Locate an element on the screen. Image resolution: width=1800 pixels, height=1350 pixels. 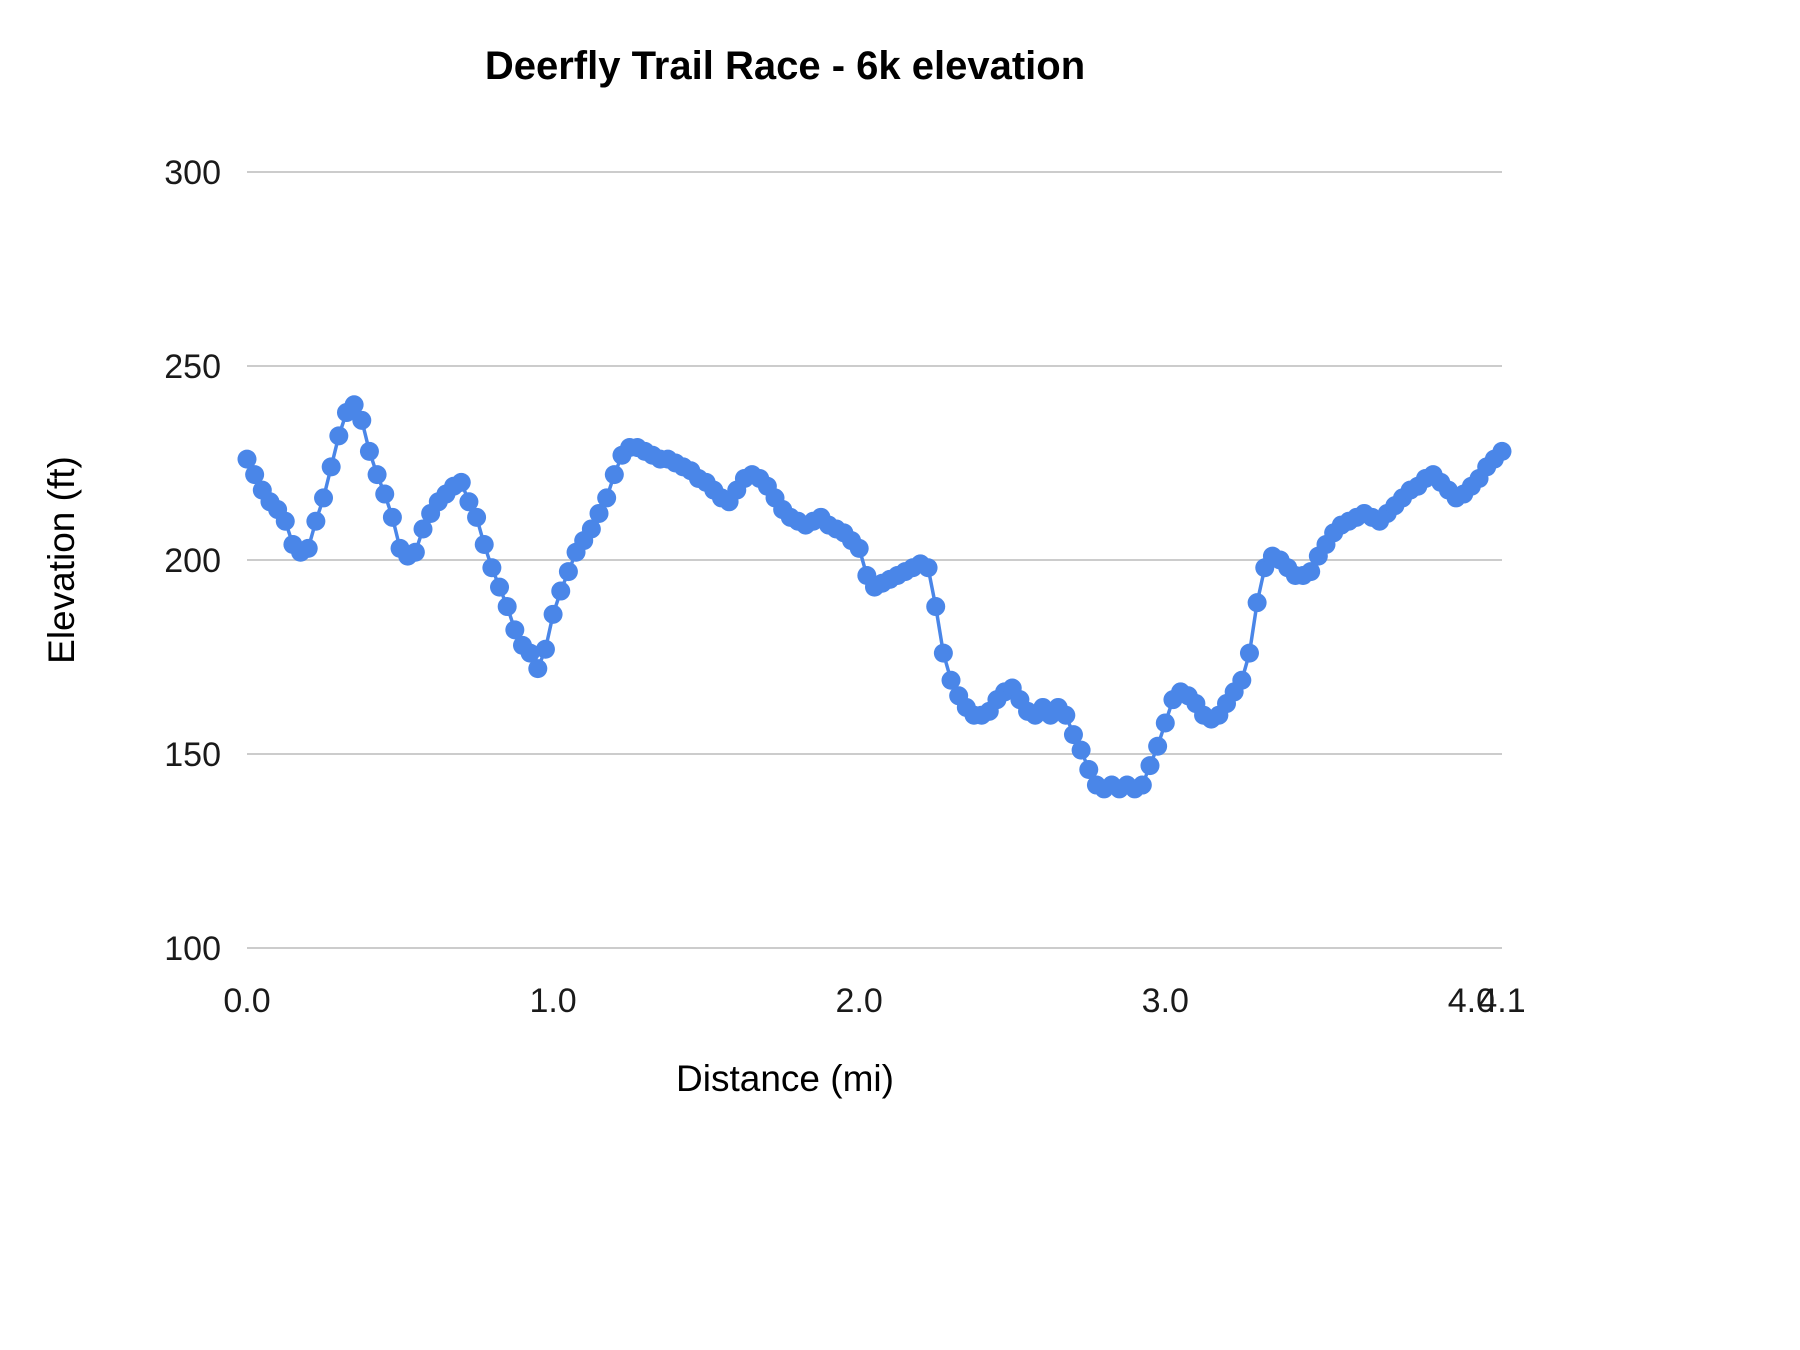
svg-text: 0.0 is located at coordinates (246, 1001).